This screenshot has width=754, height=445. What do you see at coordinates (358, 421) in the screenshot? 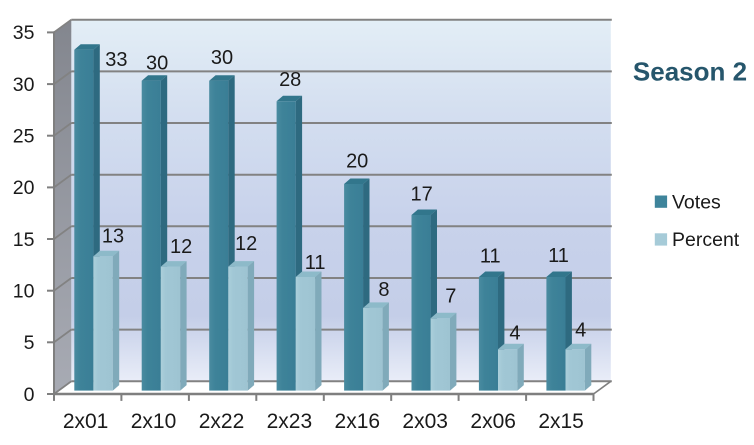
I see `svg-text: 2x16` at bounding box center [358, 421].